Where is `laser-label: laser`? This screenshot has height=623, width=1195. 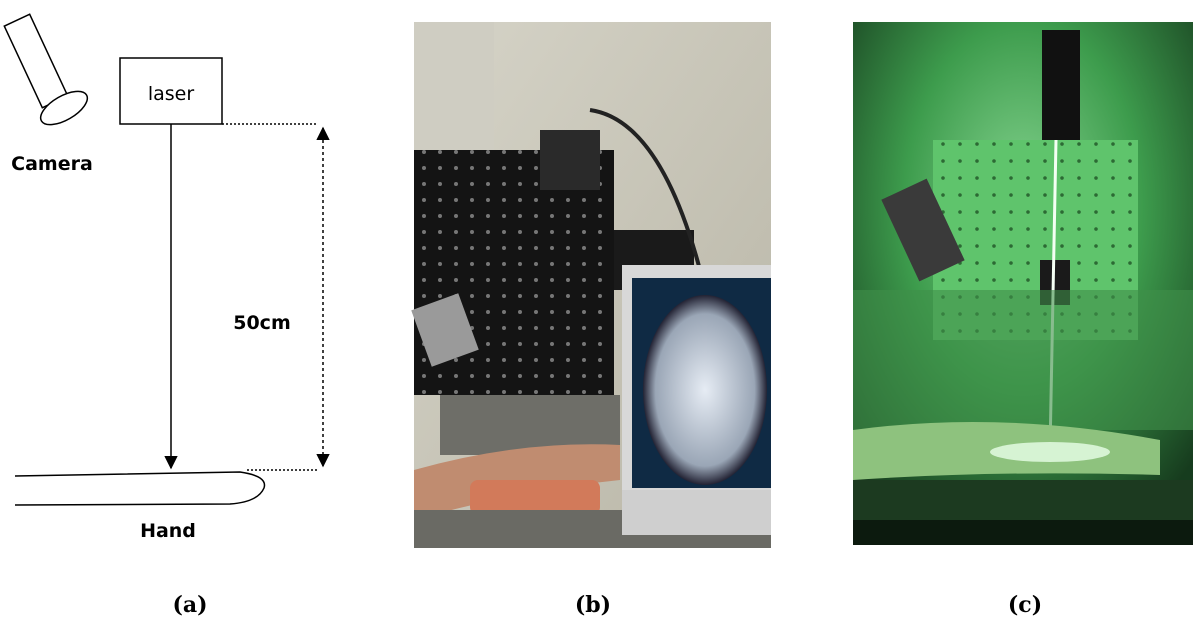 laser-label: laser is located at coordinates (171, 94).